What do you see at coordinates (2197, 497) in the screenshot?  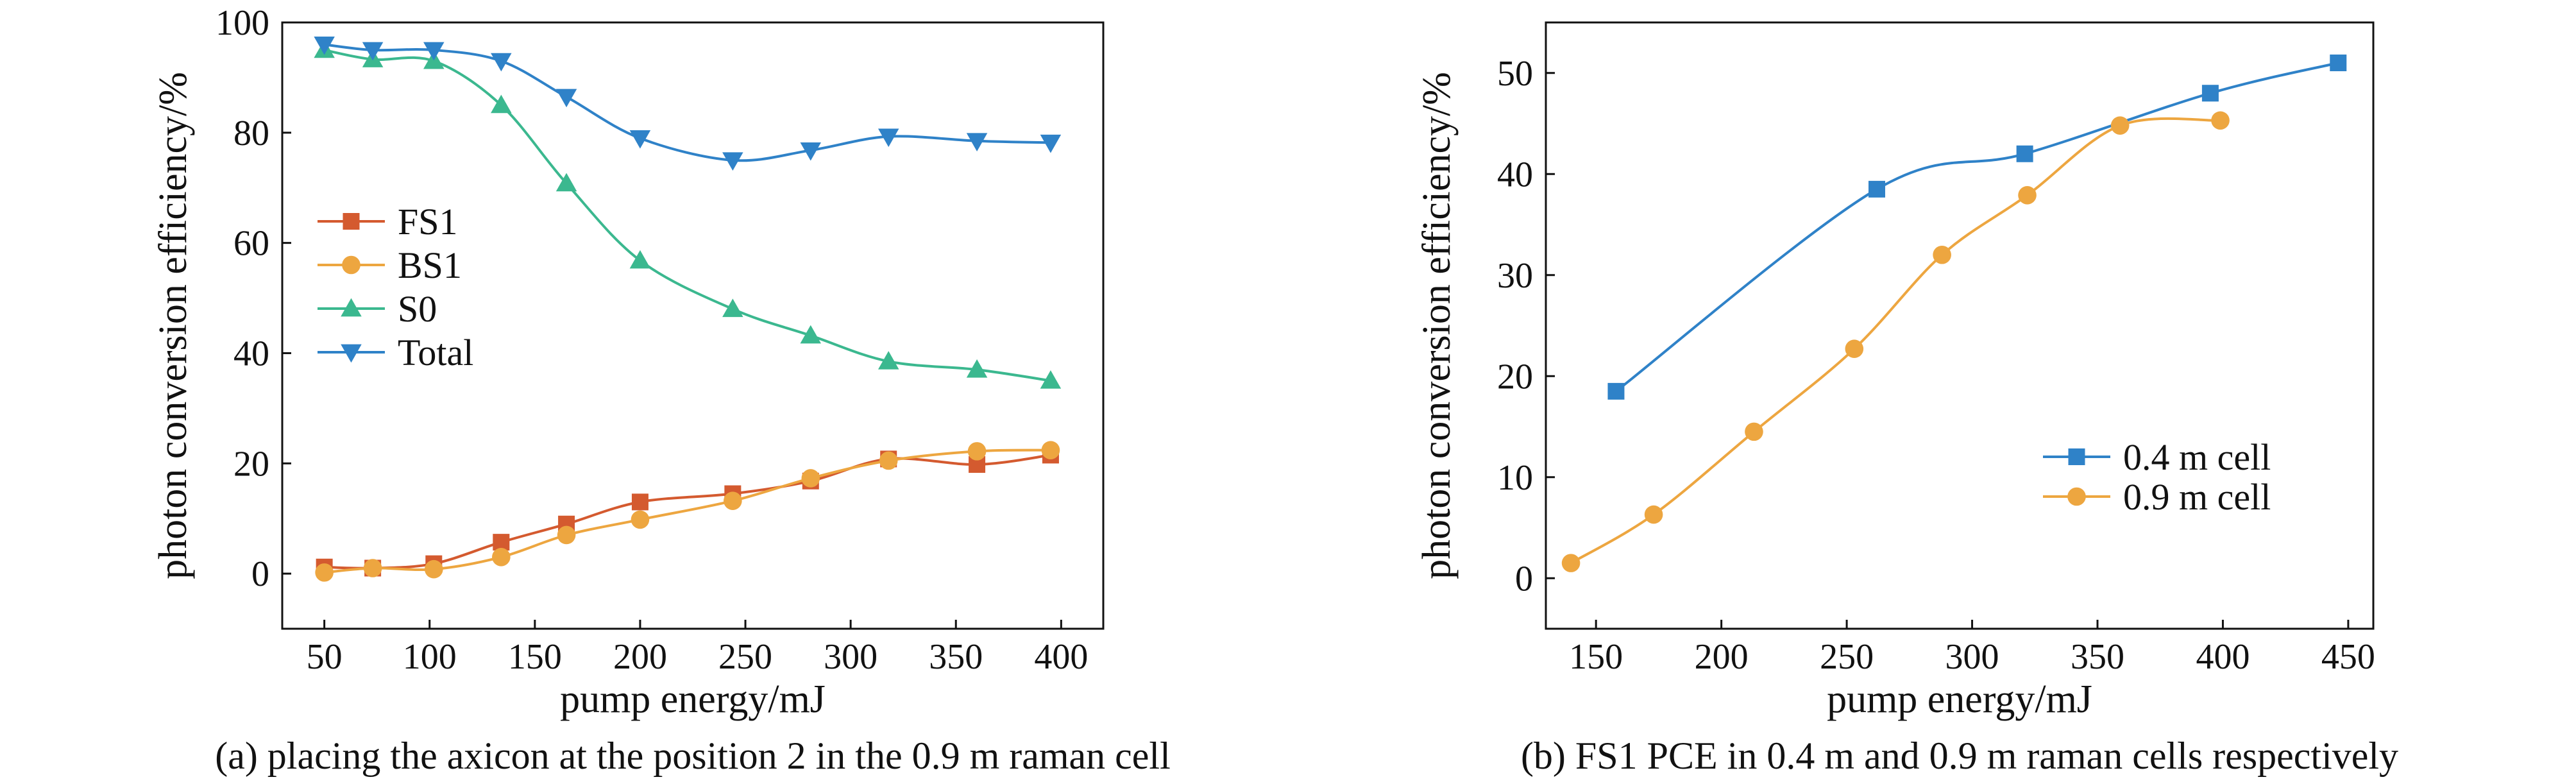 I see `legend-label: 0.9 m cell` at bounding box center [2197, 497].